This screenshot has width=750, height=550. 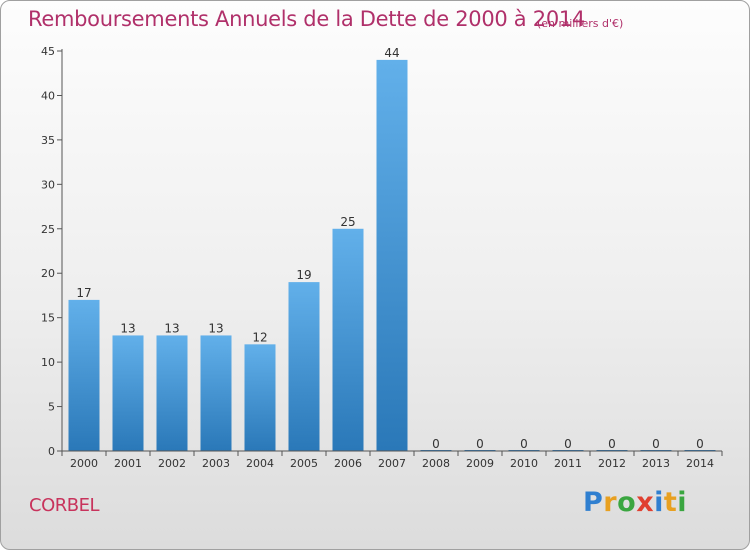 I want to click on data-label: 17, so click(x=83, y=293).